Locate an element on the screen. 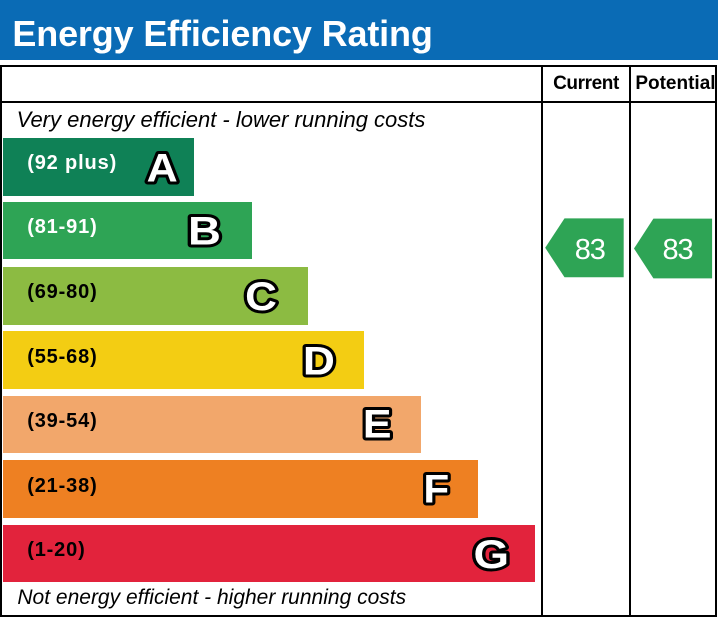  svg-text: G is located at coordinates (492, 555).